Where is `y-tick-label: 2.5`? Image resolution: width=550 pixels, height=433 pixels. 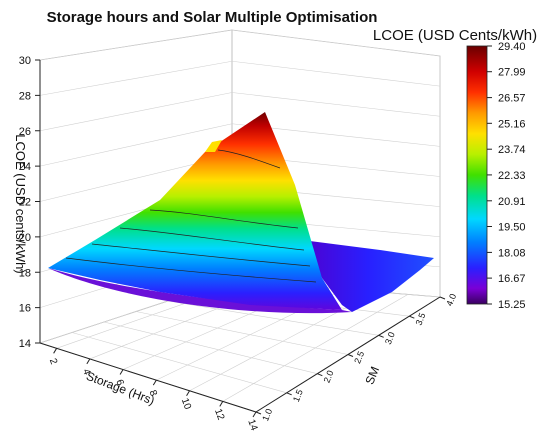
y-tick-label: 2.5 is located at coordinates (359, 357).